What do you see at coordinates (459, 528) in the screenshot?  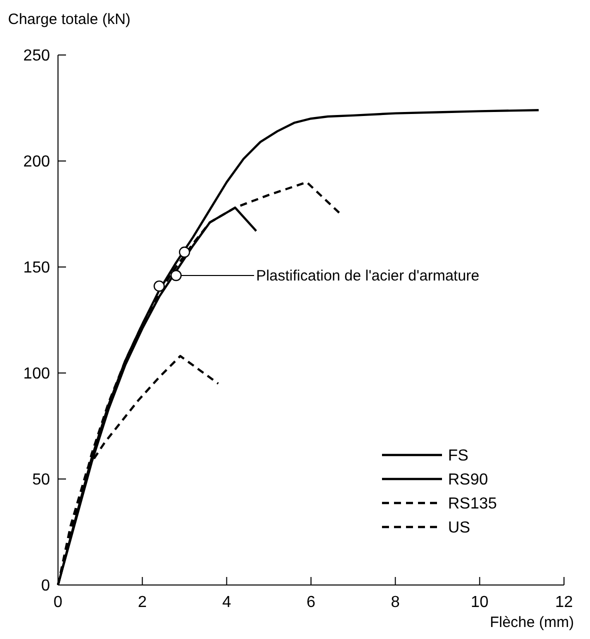 I see `legend-label: US` at bounding box center [459, 528].